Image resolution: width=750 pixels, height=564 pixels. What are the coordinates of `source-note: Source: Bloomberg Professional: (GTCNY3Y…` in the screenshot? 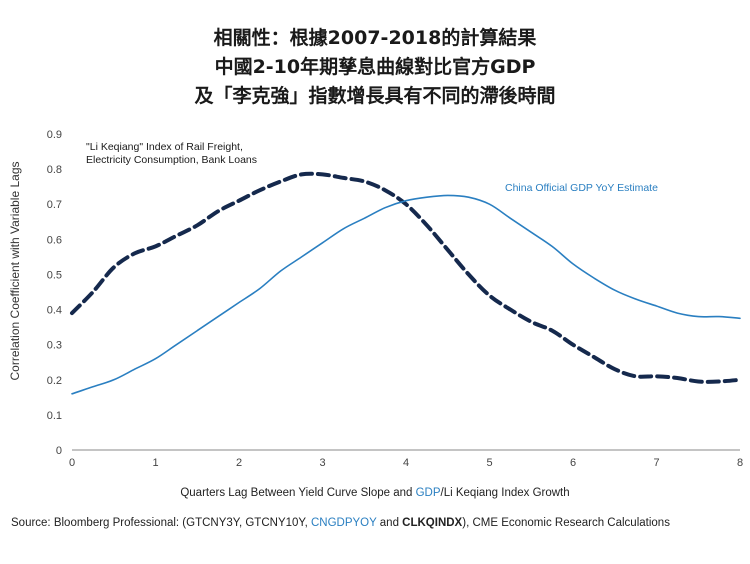 It's located at (340, 523).